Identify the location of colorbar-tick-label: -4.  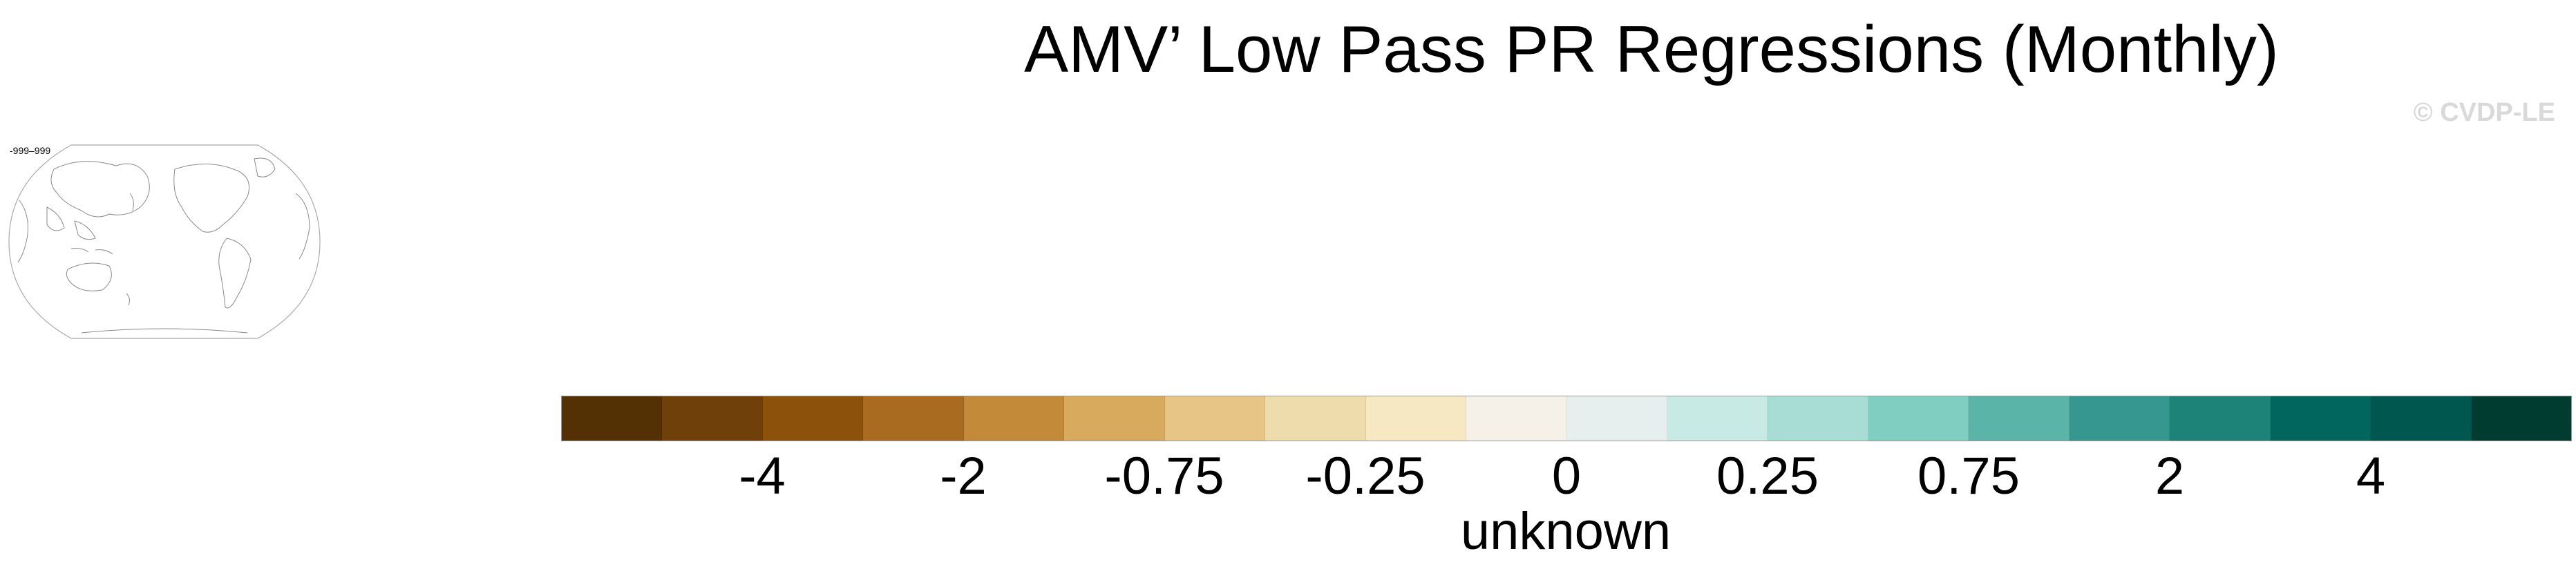
(762, 476).